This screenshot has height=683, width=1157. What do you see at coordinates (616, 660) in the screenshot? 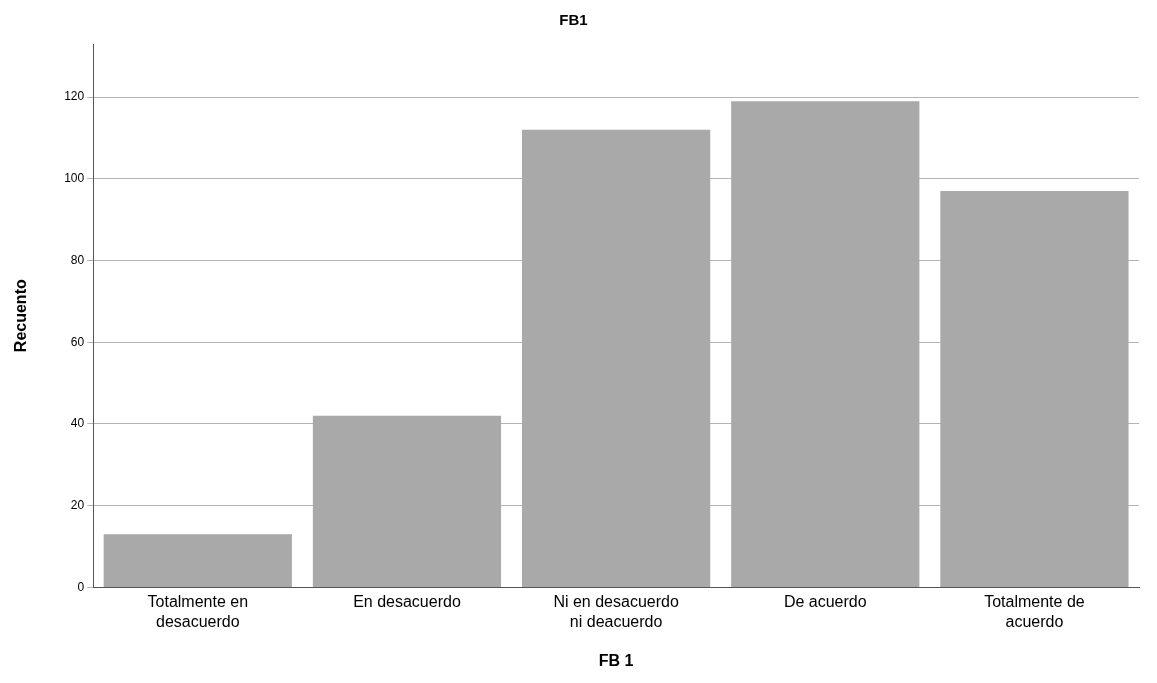
I see `x-axis-title: FB 1` at bounding box center [616, 660].